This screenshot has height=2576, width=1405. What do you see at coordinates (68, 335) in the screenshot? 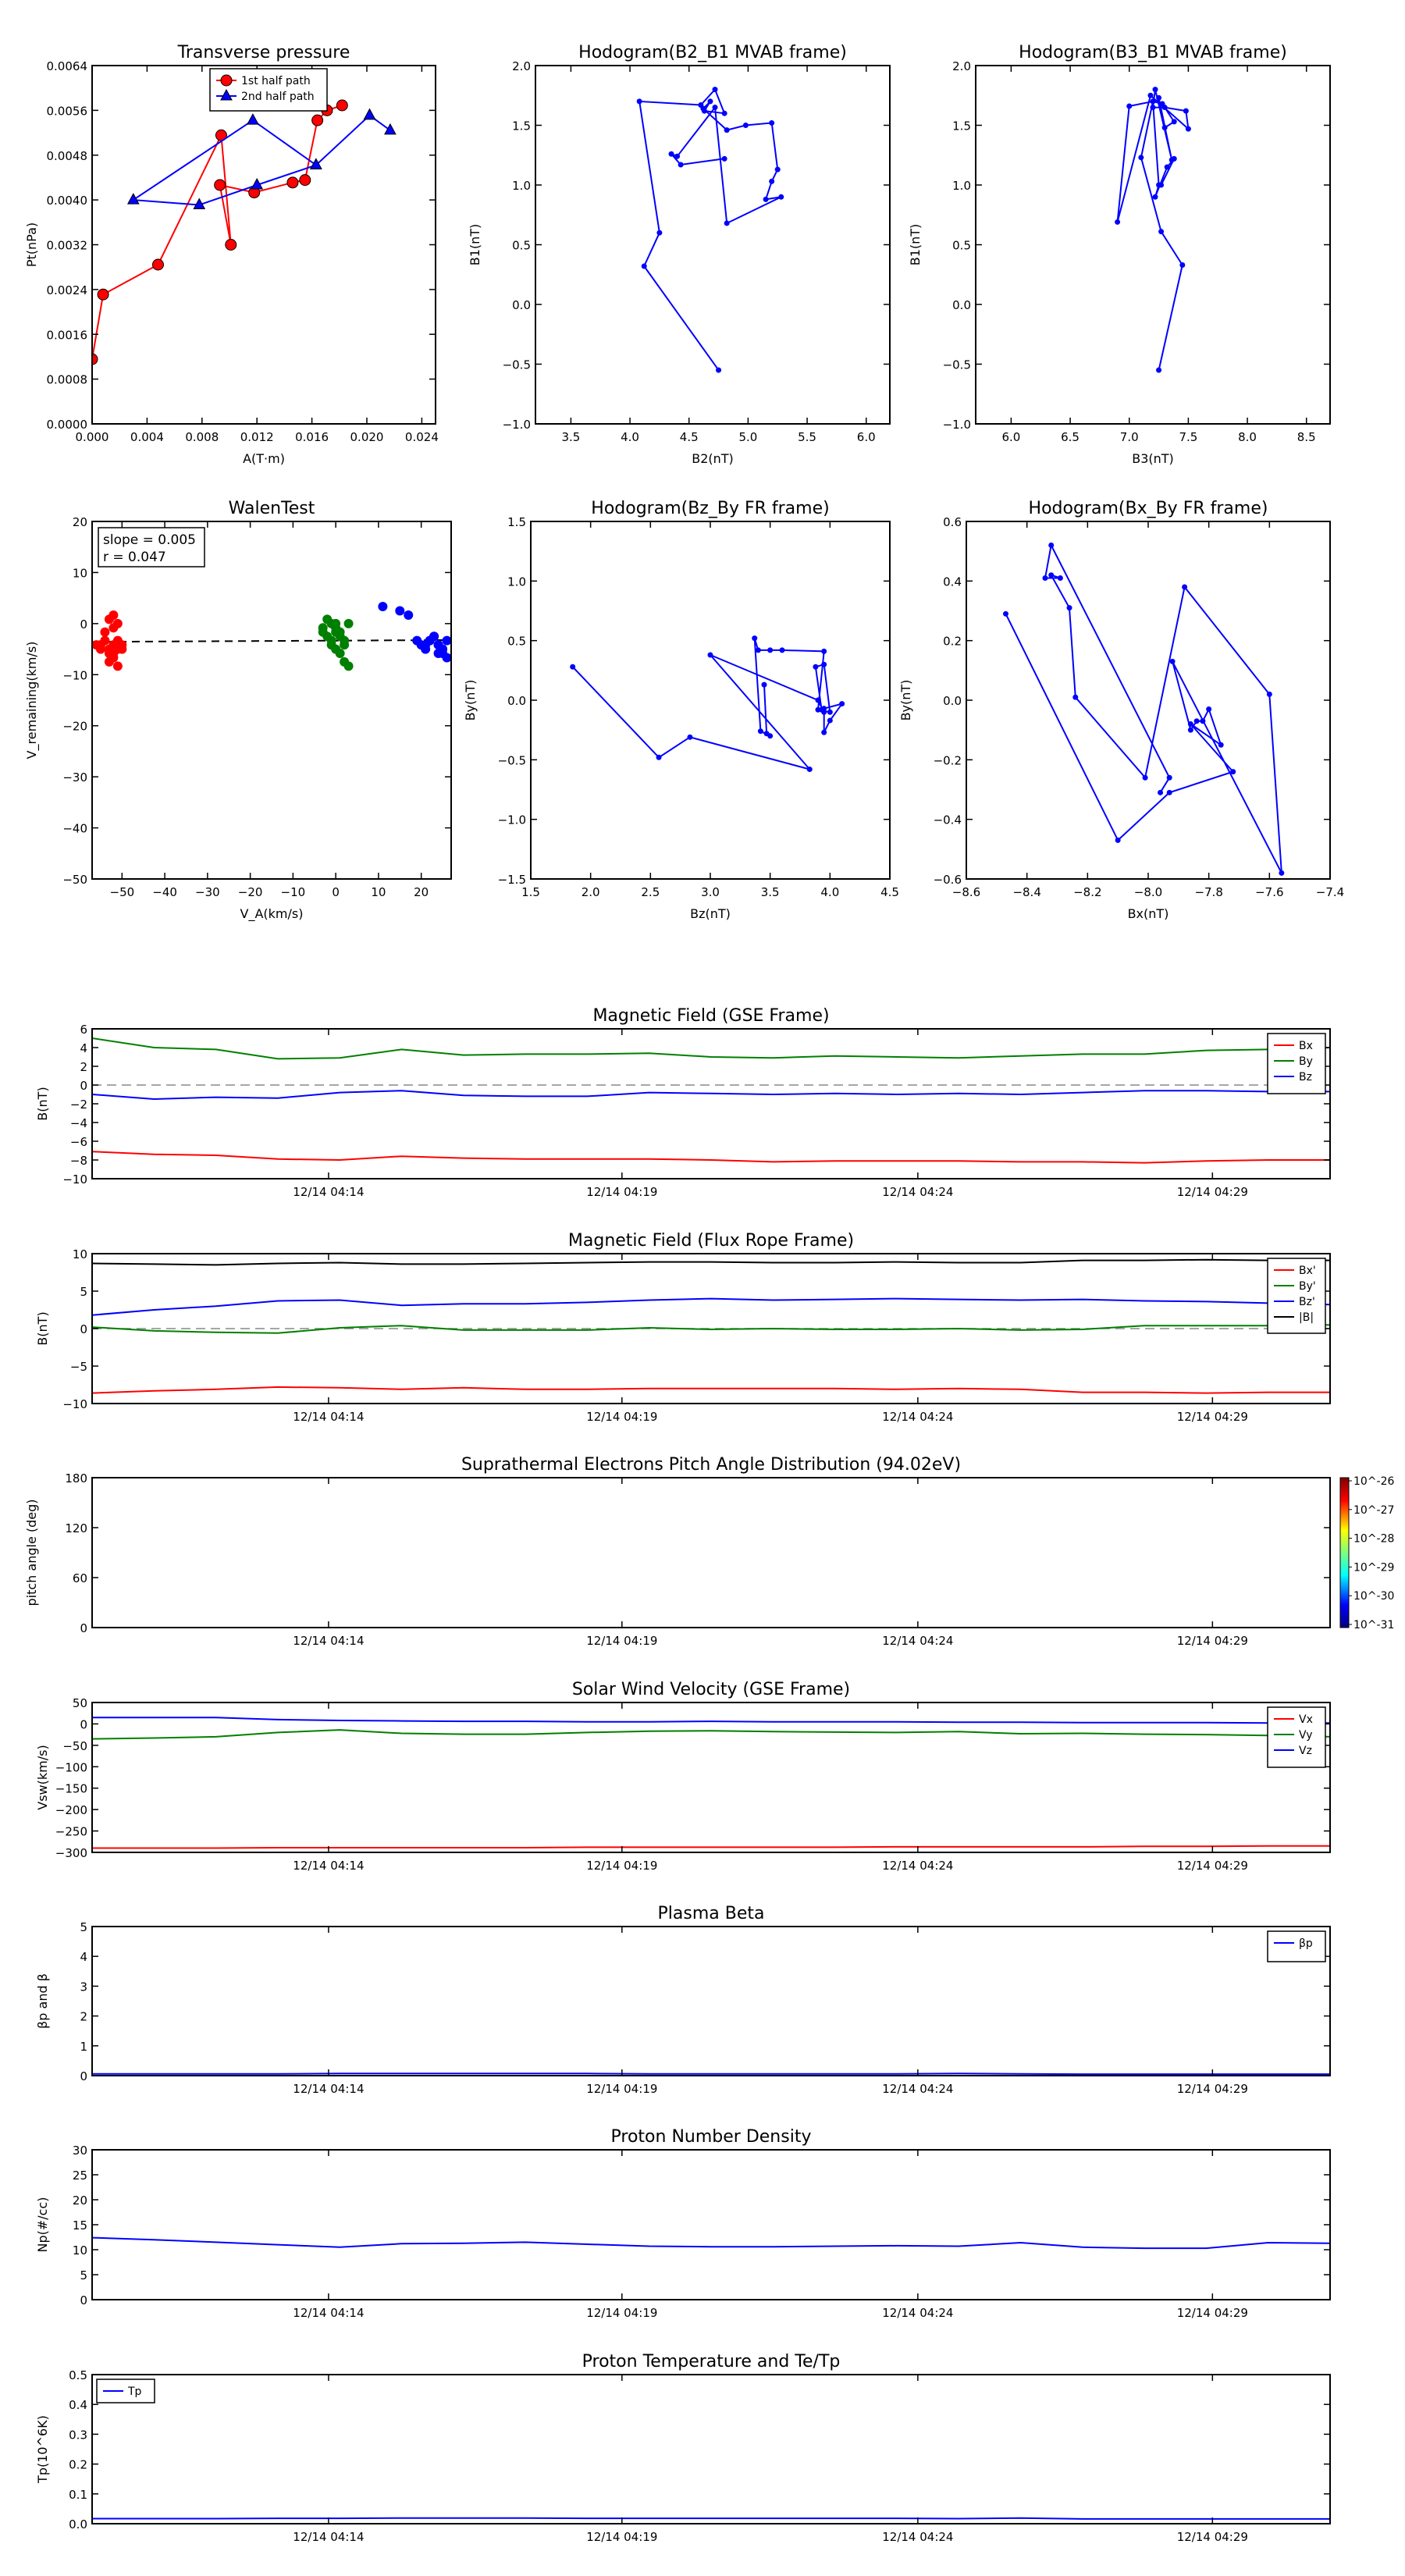
I see `y-tick-label: 0.0016` at bounding box center [68, 335].